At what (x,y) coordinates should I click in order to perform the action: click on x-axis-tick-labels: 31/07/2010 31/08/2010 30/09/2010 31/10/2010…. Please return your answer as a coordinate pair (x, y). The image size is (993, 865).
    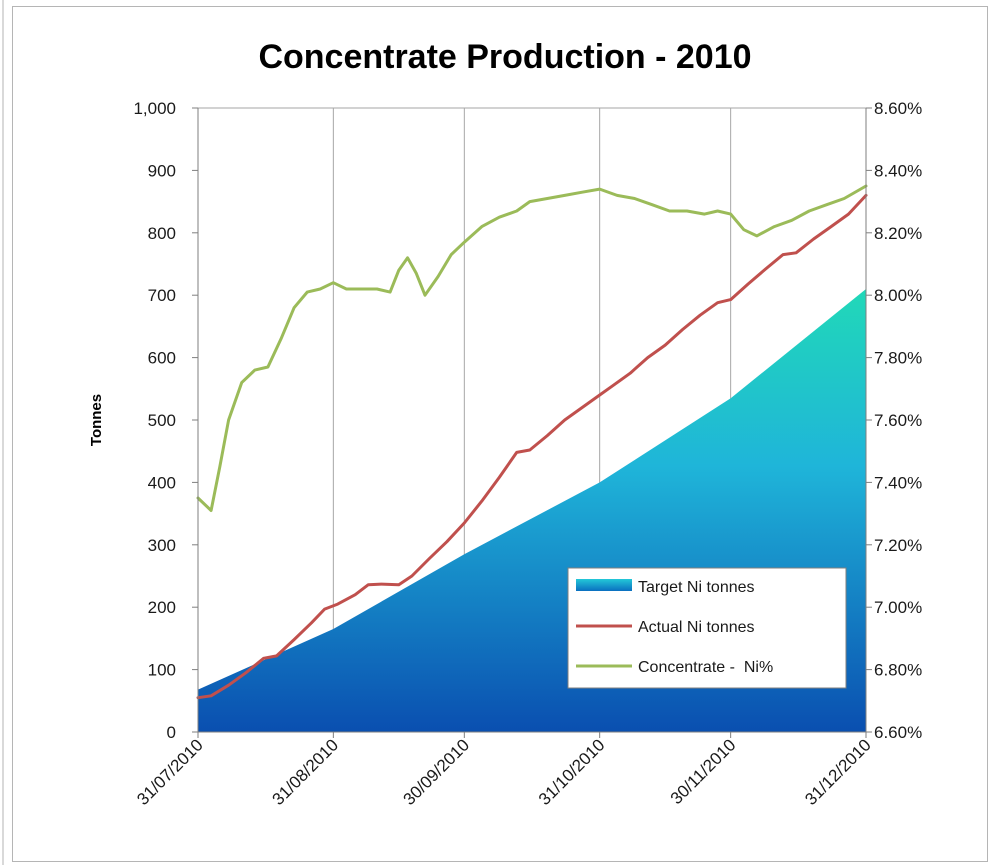
    Looking at the image, I should click on (504, 772).